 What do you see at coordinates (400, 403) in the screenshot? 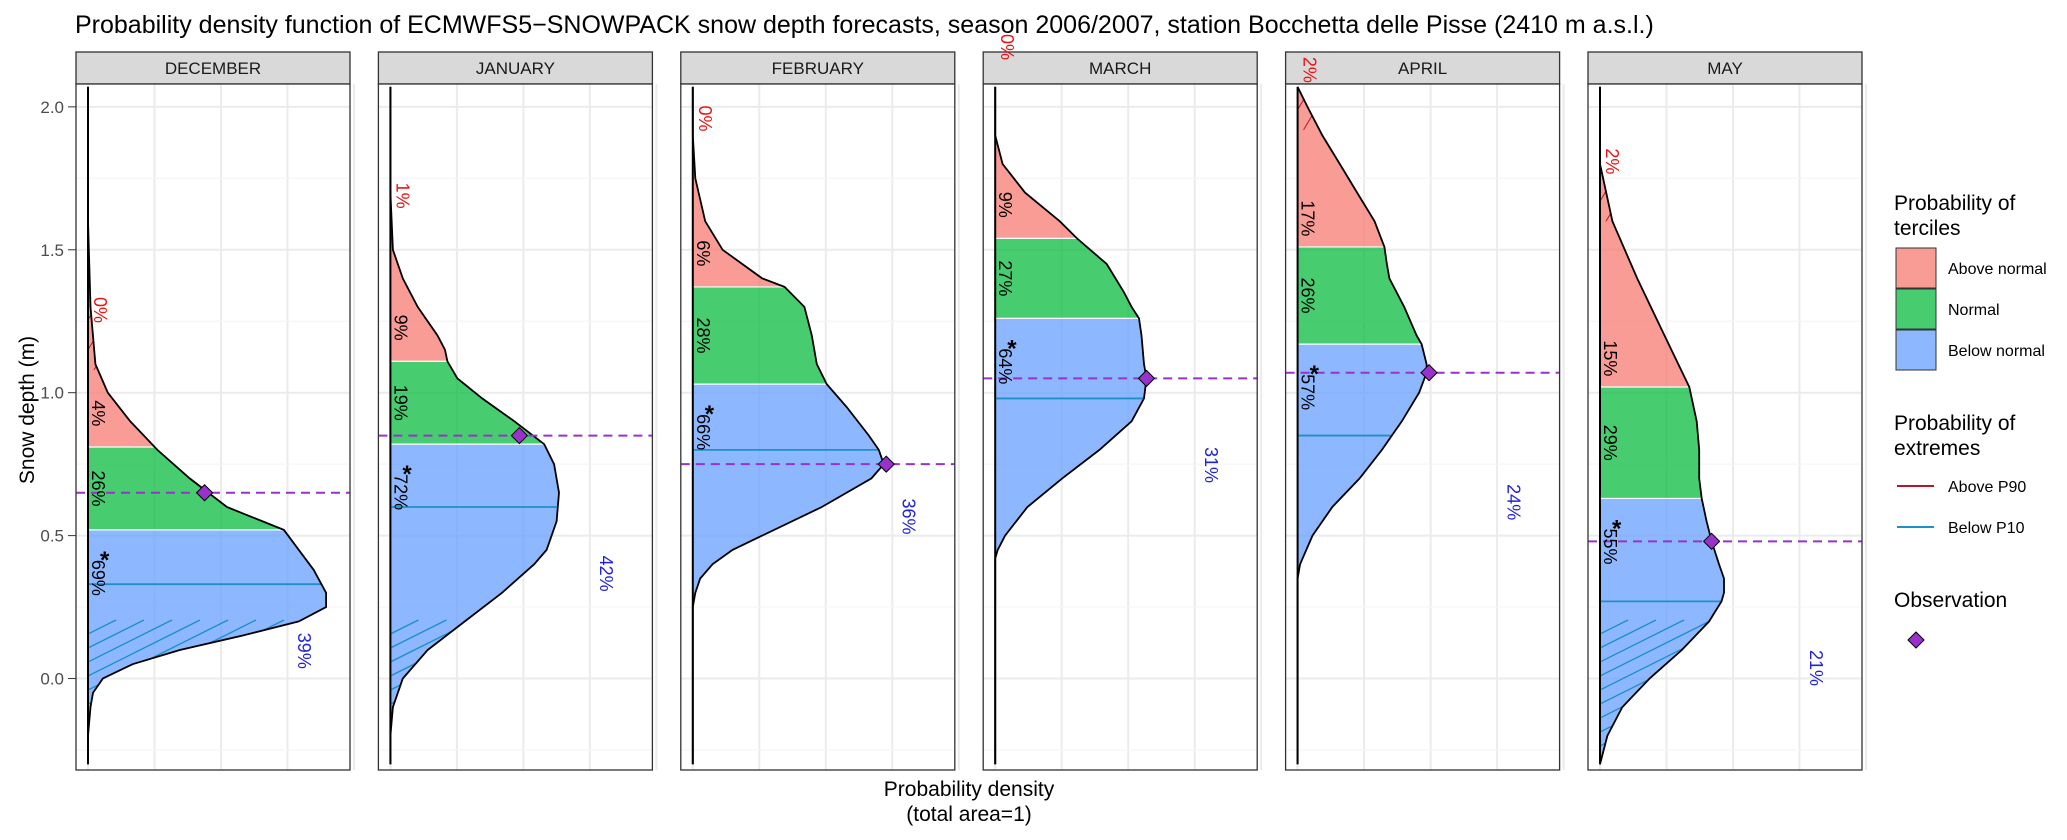
I see `label-prob-normal: 19%` at bounding box center [400, 403].